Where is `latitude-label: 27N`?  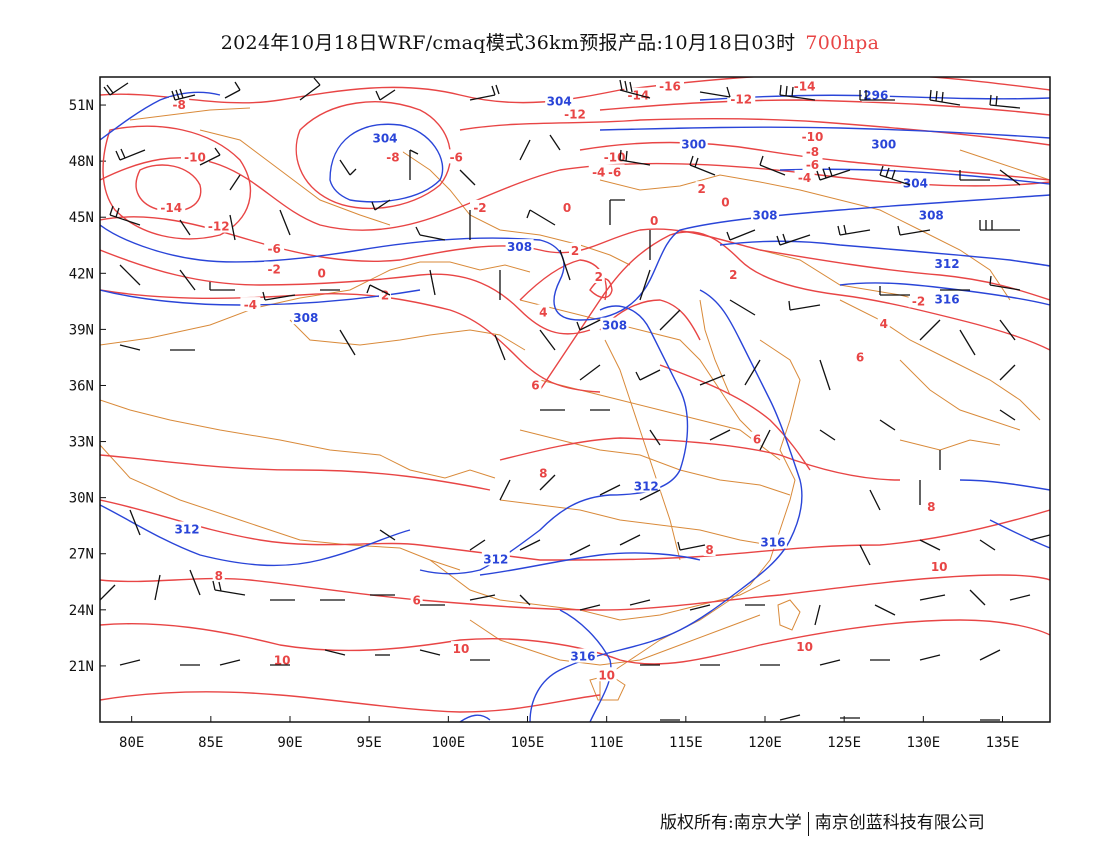
latitude-label: 27N is located at coordinates (81, 555).